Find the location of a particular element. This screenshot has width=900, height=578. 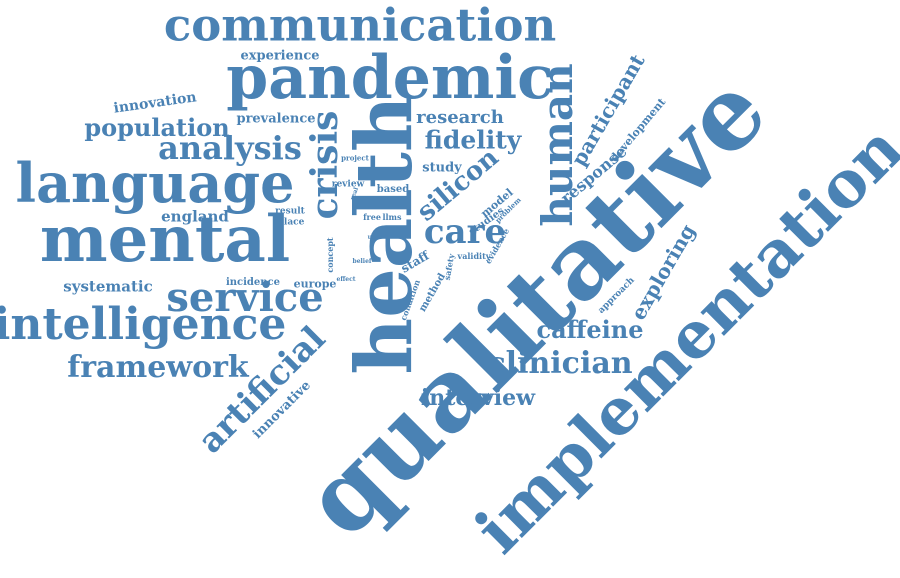

word-research: research is located at coordinates (460, 117).